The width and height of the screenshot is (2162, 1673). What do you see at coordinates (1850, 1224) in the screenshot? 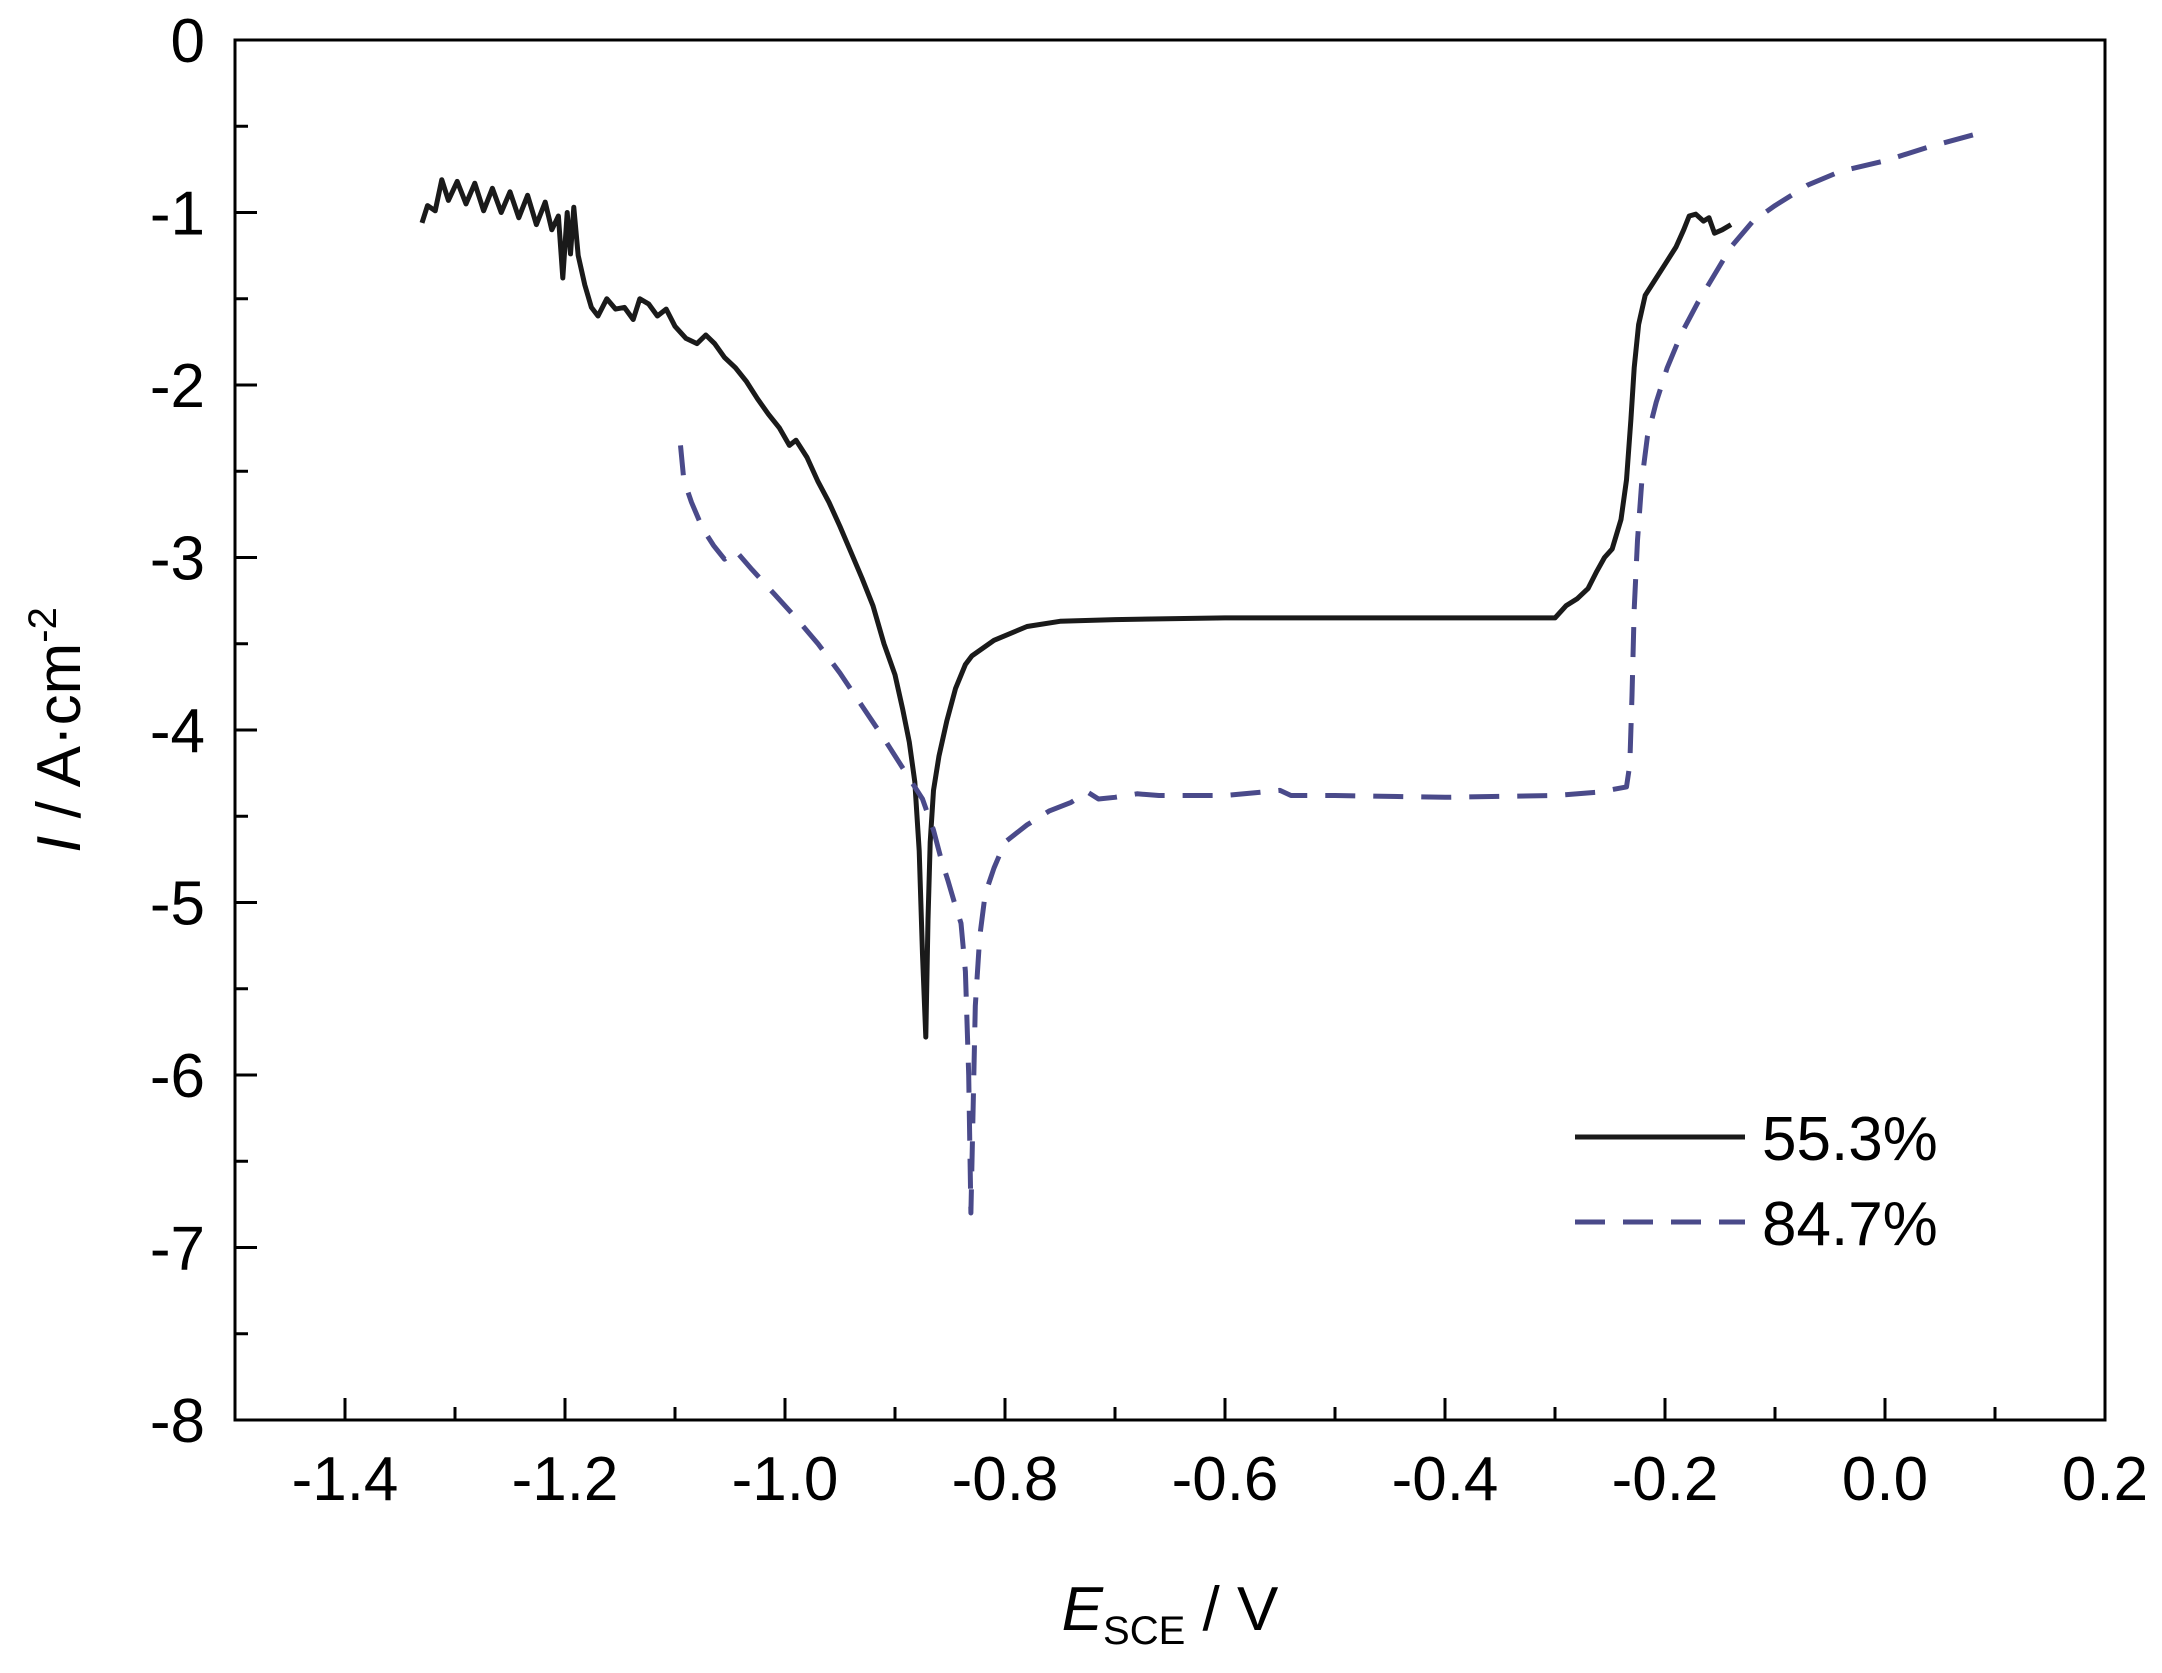
I see `legend-label-84-7: 84.7%` at bounding box center [1850, 1224].